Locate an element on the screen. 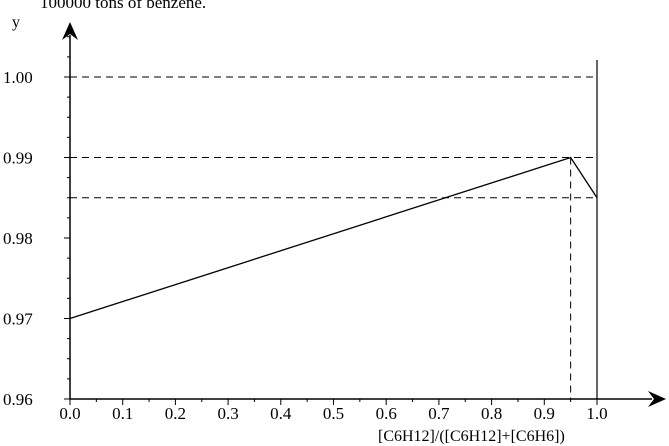 This screenshot has height=446, width=669. x-tick-label: 0.2 is located at coordinates (175, 413).